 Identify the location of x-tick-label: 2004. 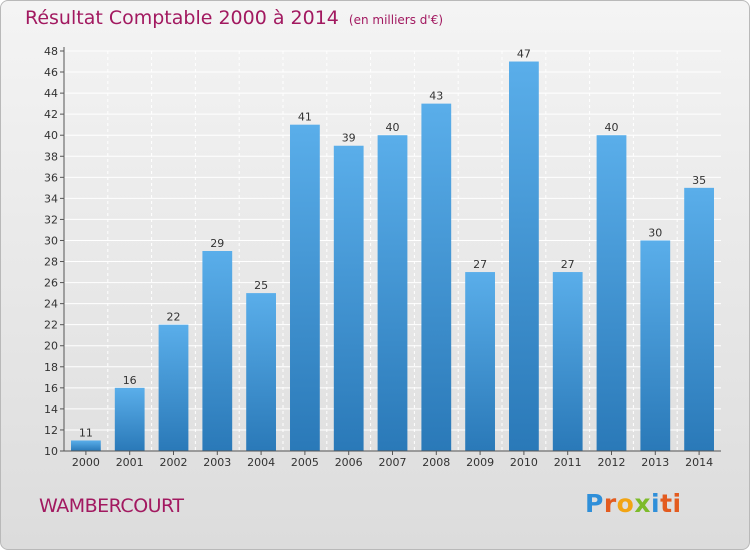
(261, 462).